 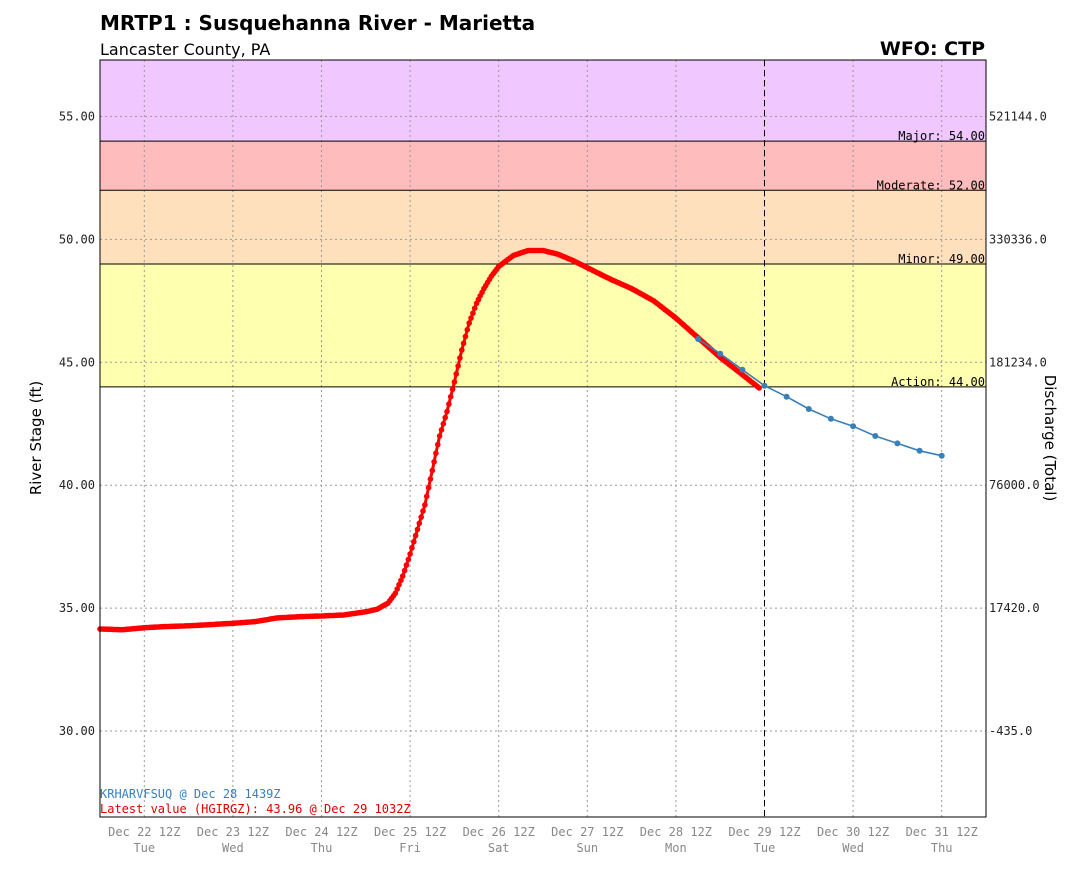 I want to click on x-tick-date: Dec 29 12Z, so click(x=764, y=832).